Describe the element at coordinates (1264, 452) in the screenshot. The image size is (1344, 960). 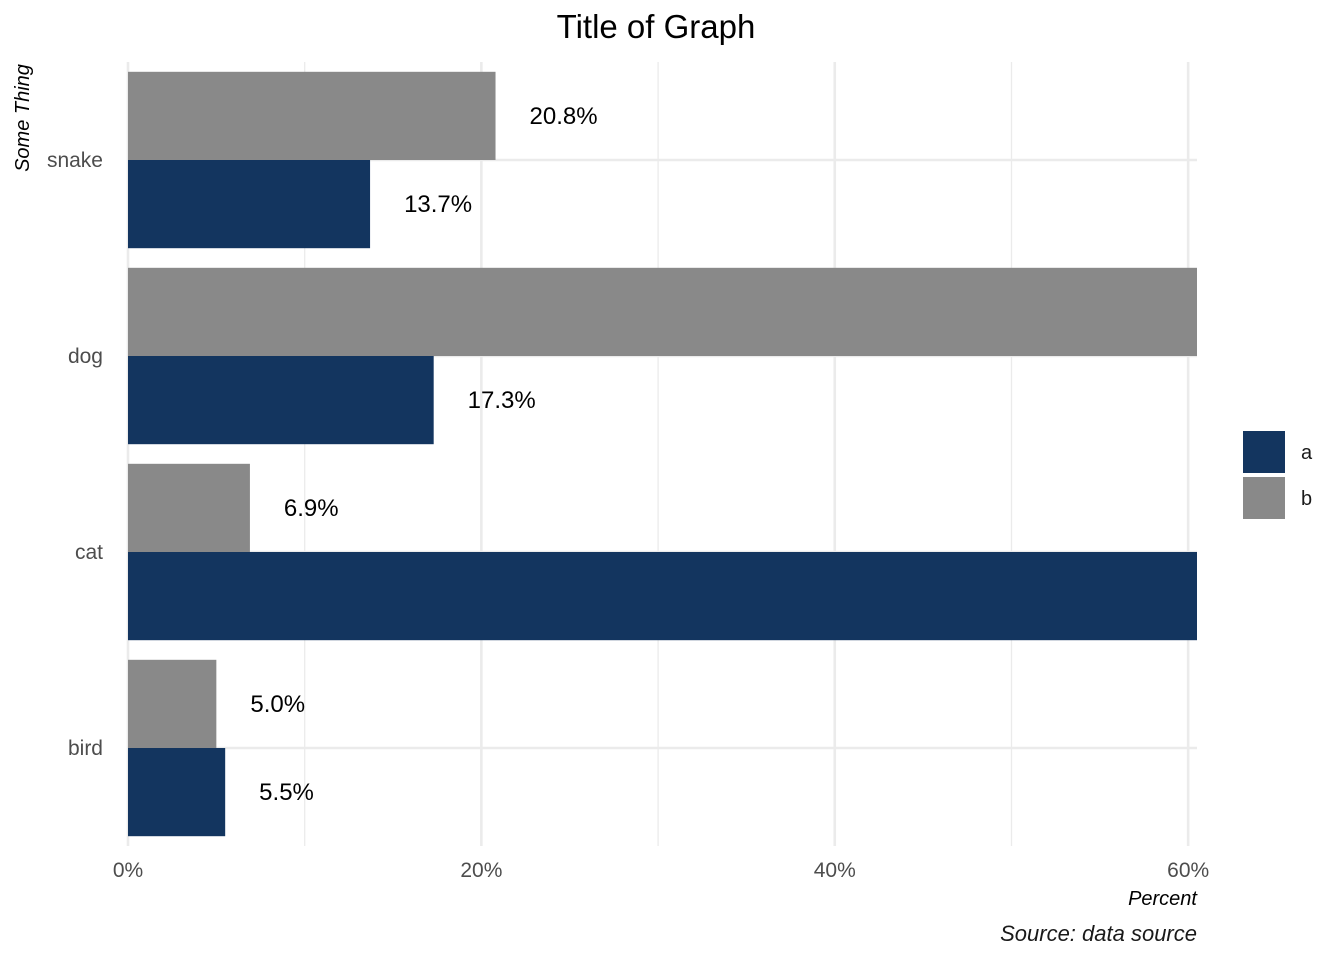
I see `legend-swatch-a` at that location.